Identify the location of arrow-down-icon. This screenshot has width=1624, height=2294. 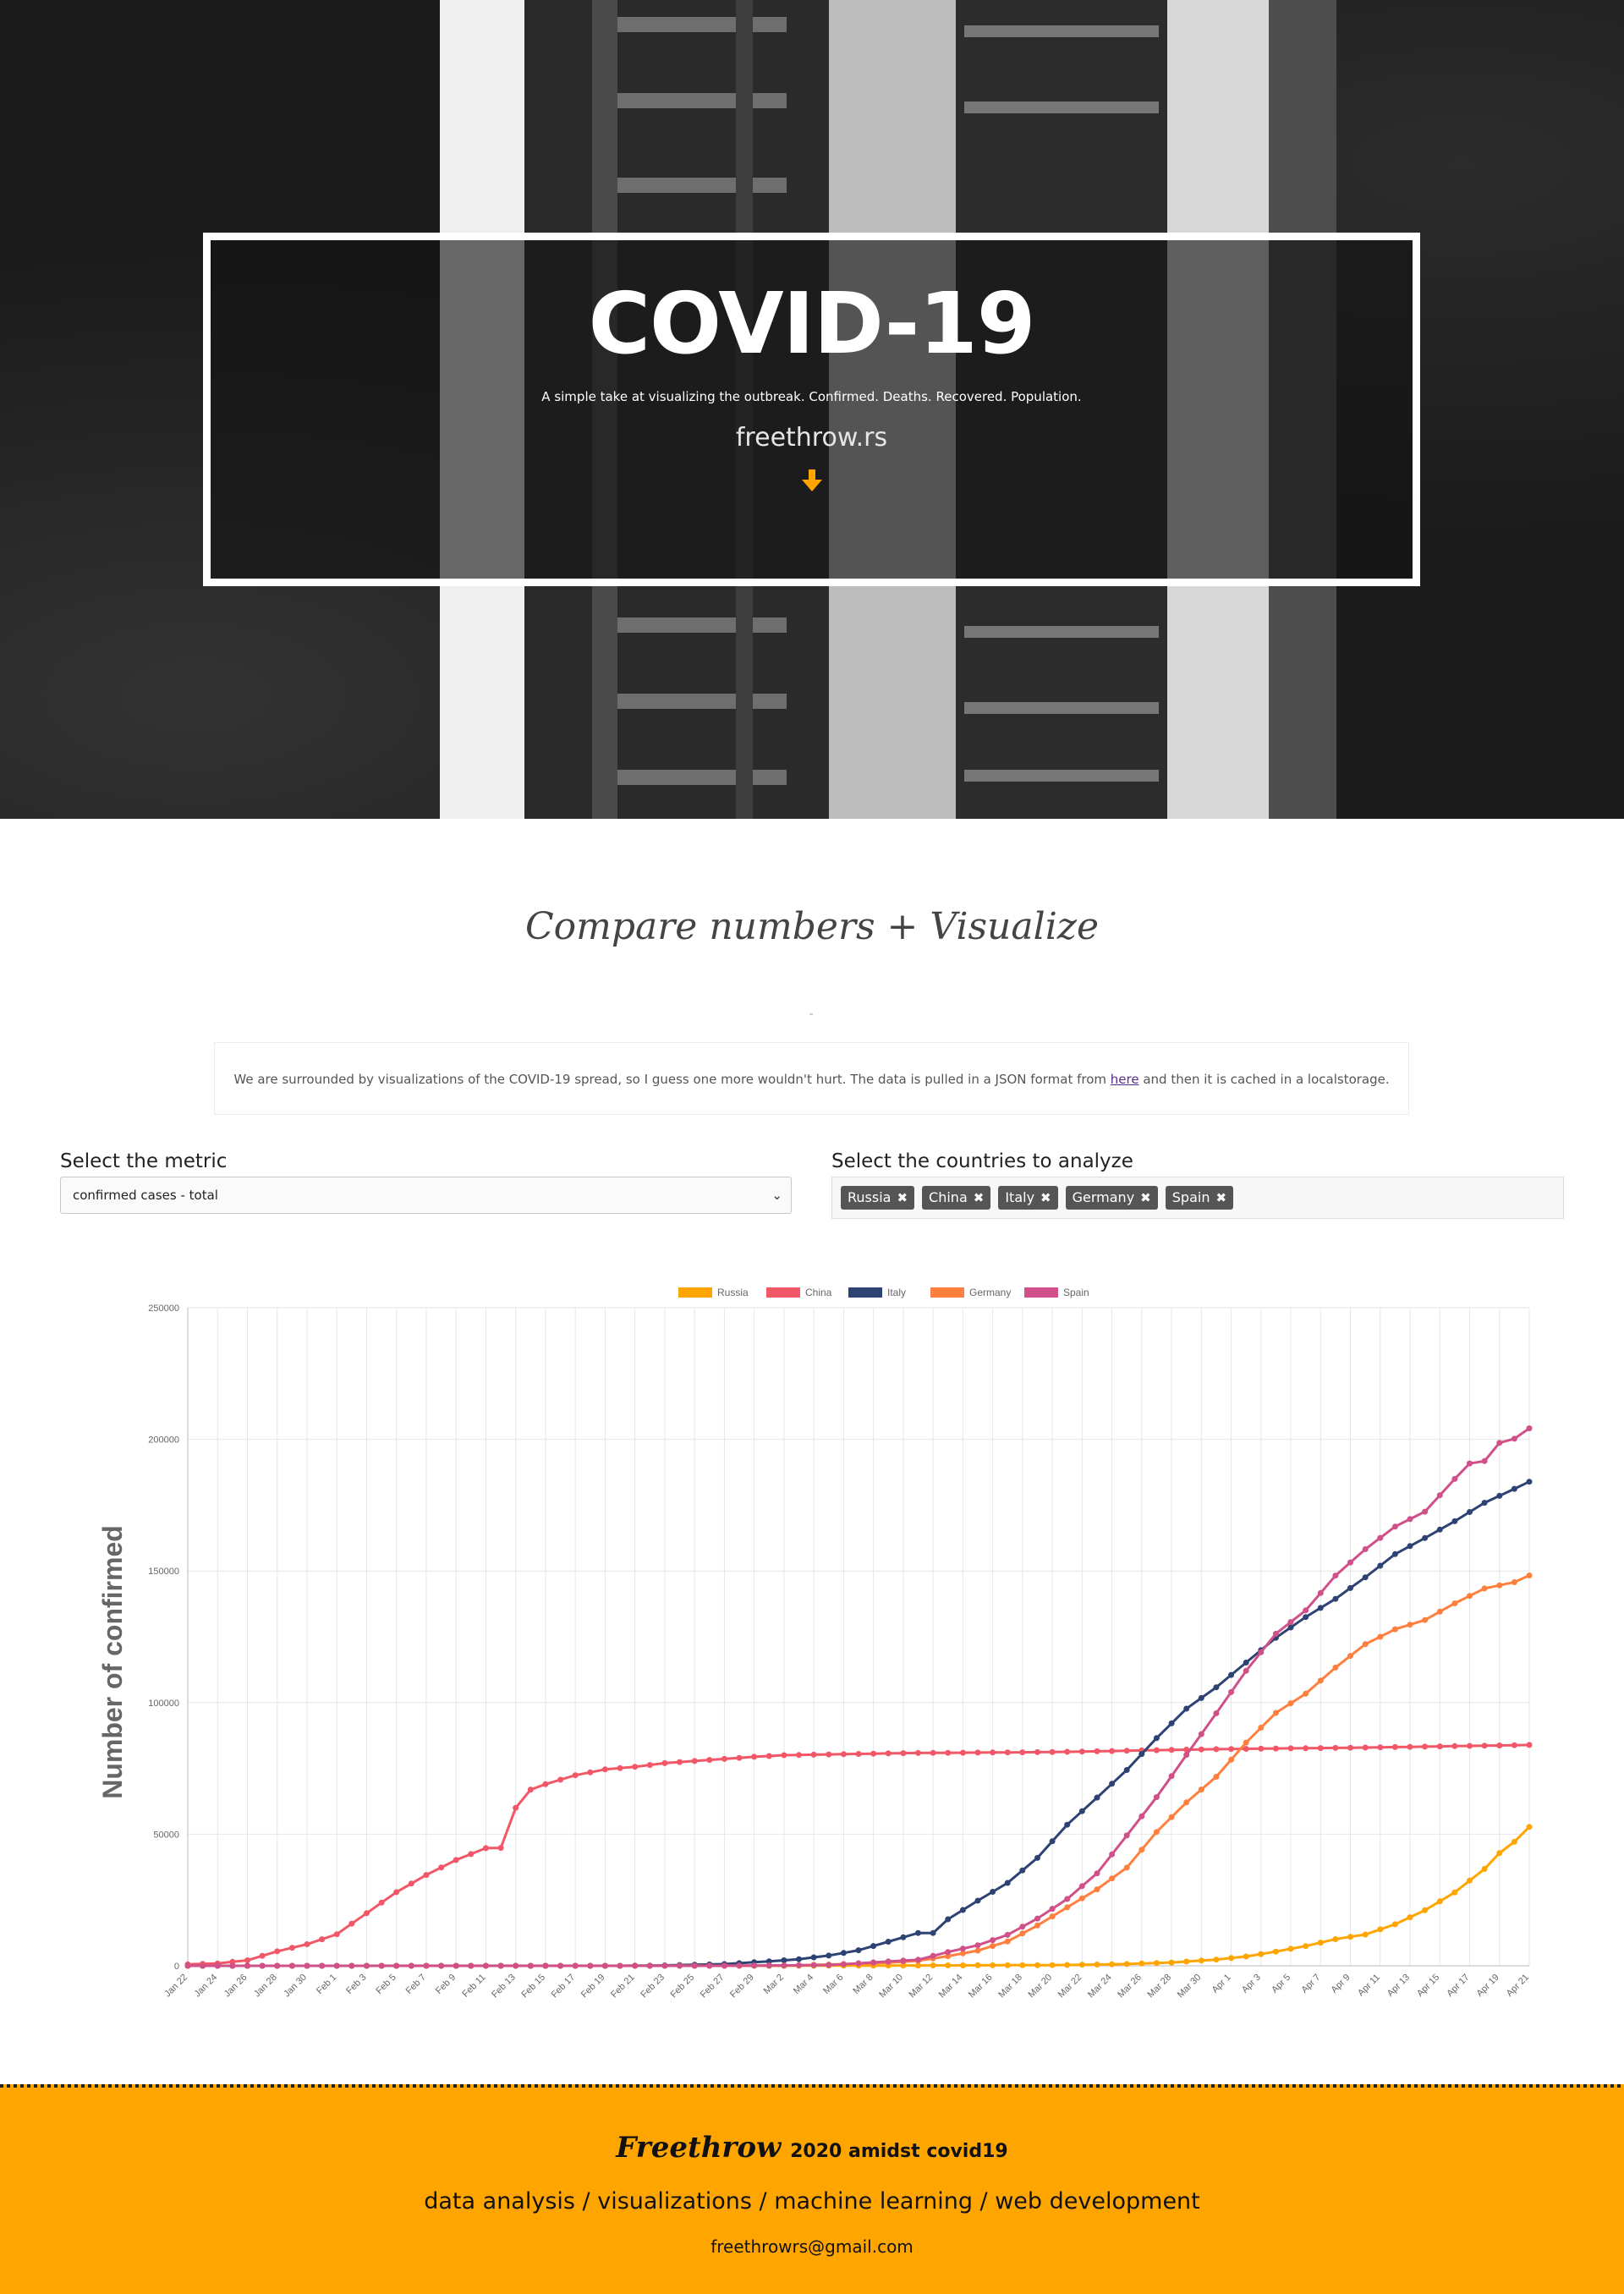
(812, 482).